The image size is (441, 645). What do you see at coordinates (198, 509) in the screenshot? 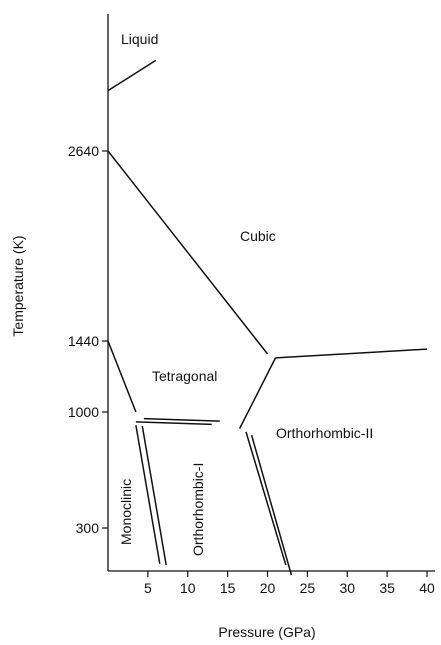
I see `phase-label-orthorhombic-i: Orthorhombic-I` at bounding box center [198, 509].